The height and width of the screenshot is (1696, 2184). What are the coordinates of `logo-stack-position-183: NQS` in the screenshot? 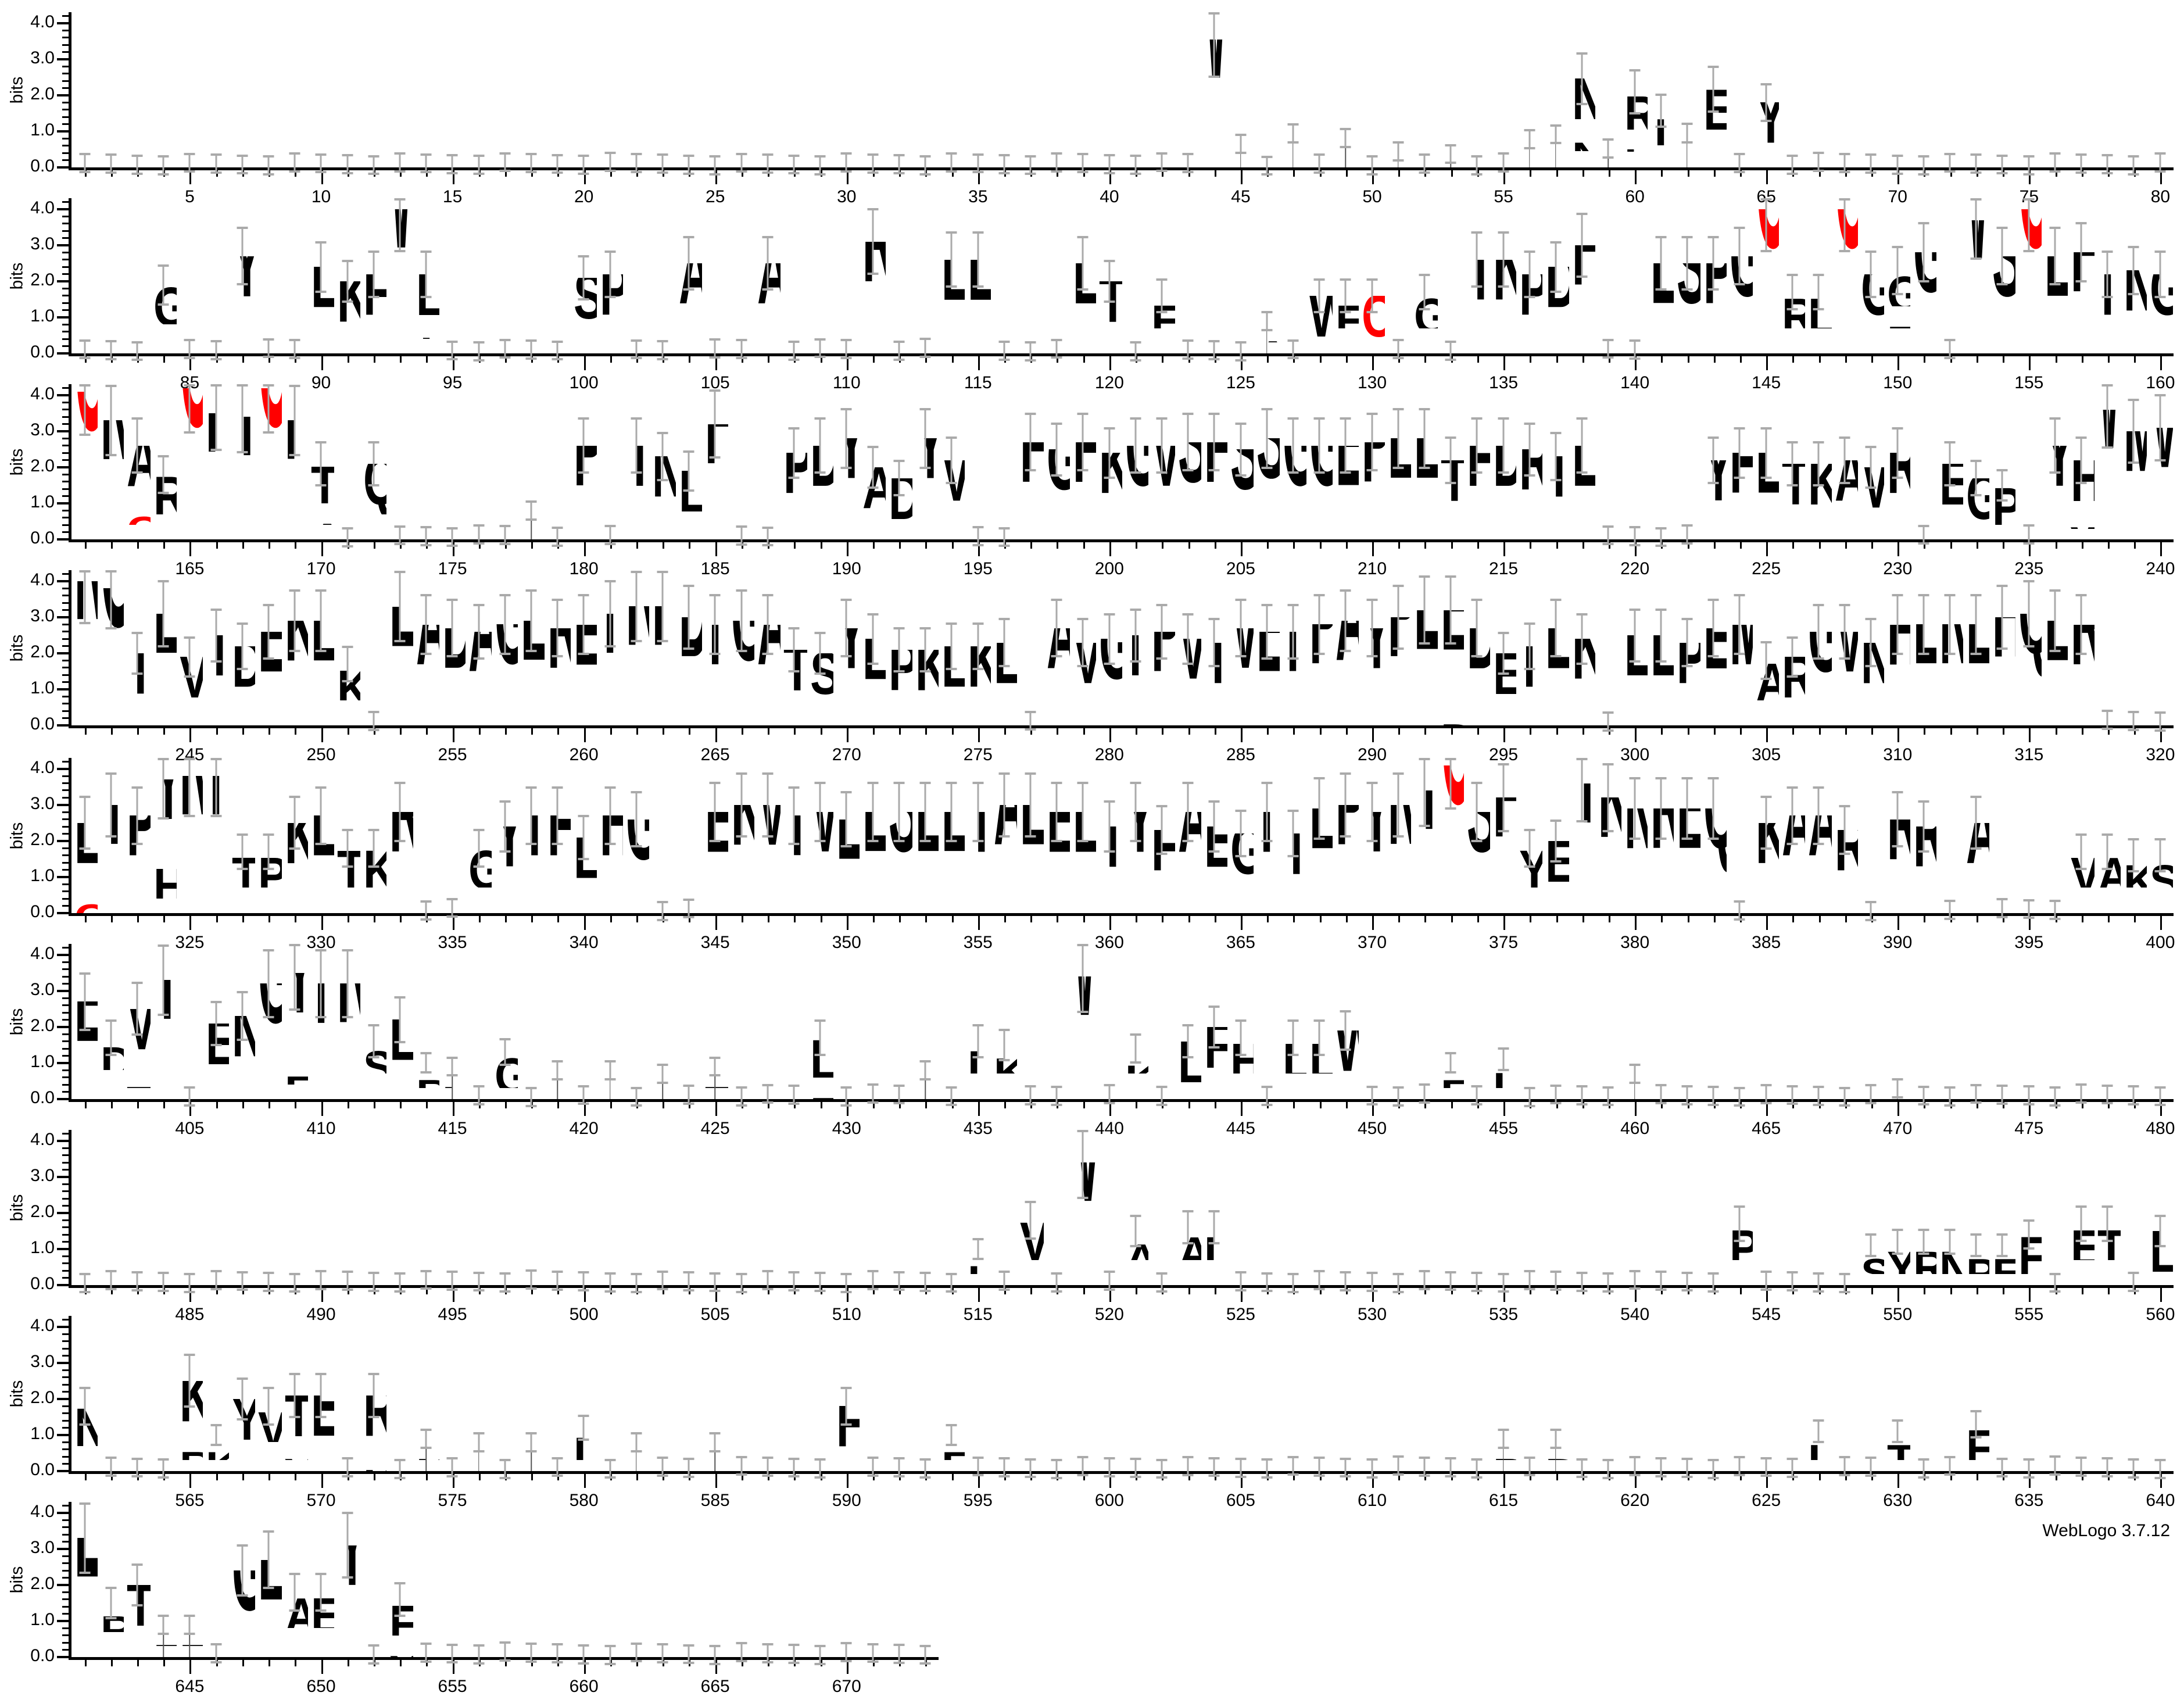 It's located at (663, 461).